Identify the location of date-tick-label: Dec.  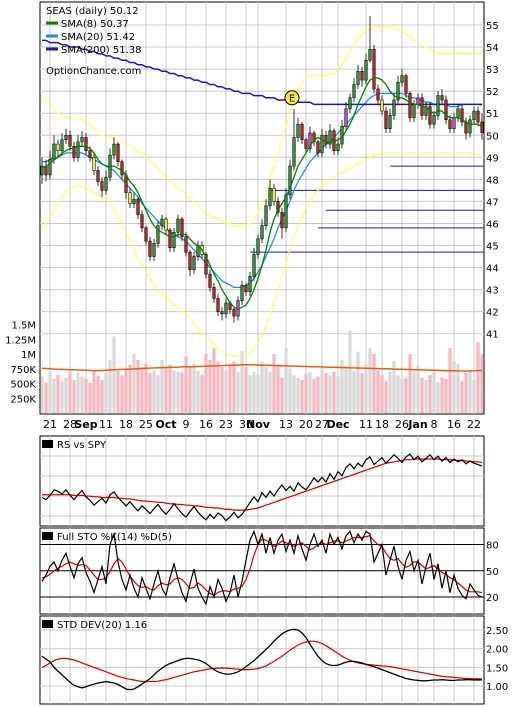
(337, 424).